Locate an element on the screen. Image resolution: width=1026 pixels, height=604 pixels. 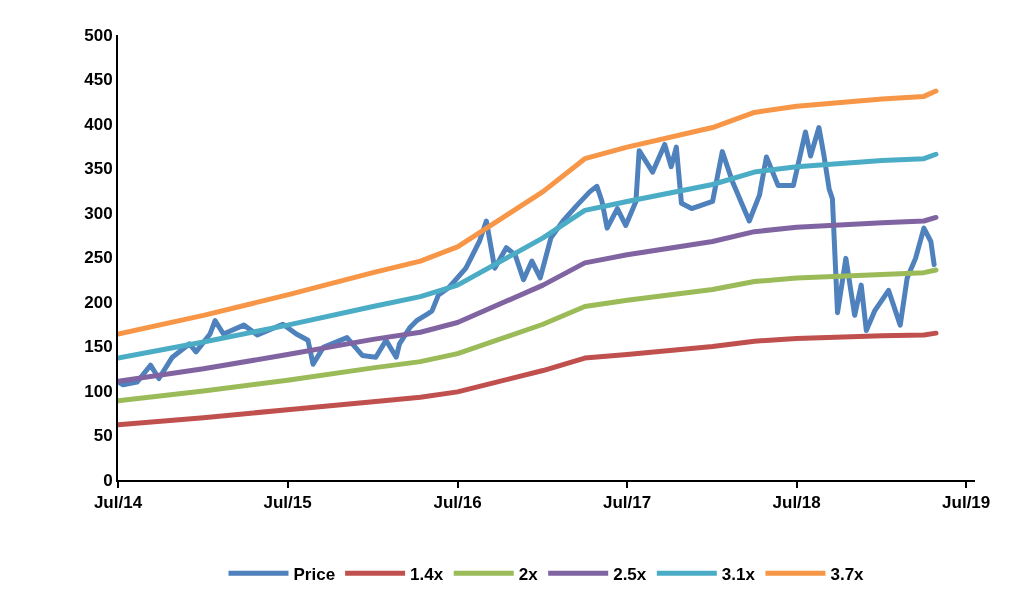
x-tick-label: Jul/18 is located at coordinates (796, 503).